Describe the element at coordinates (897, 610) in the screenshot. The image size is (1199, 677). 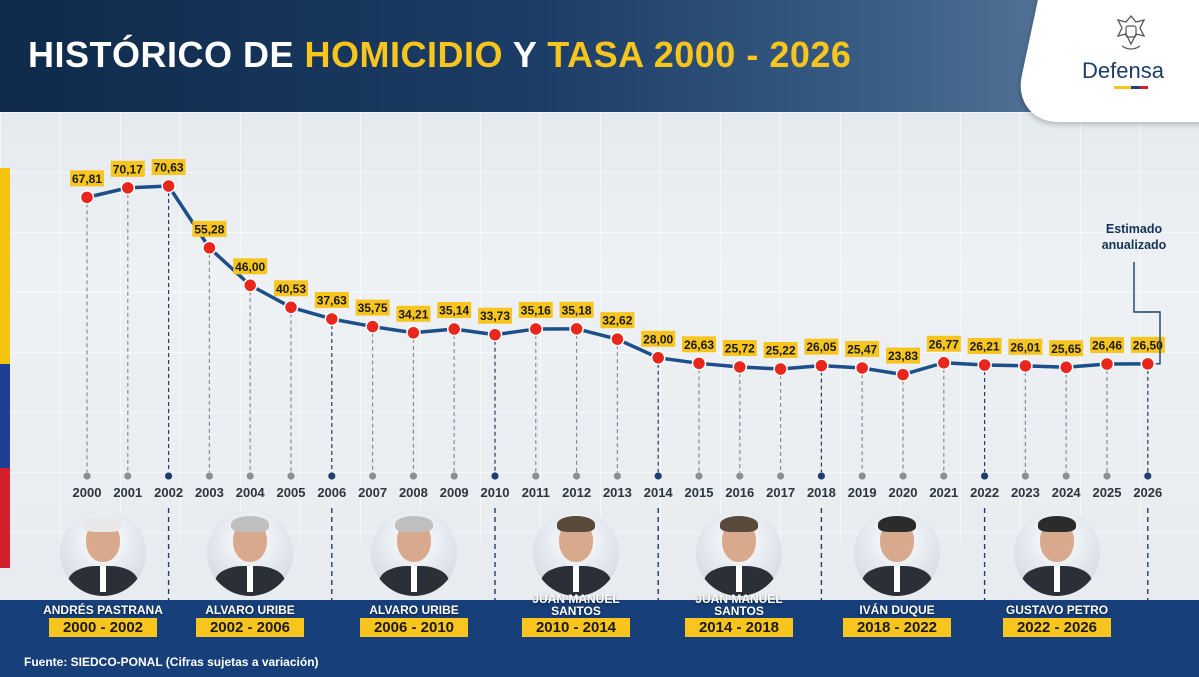
I see `president-name-line: IVÁN DUQUE` at that location.